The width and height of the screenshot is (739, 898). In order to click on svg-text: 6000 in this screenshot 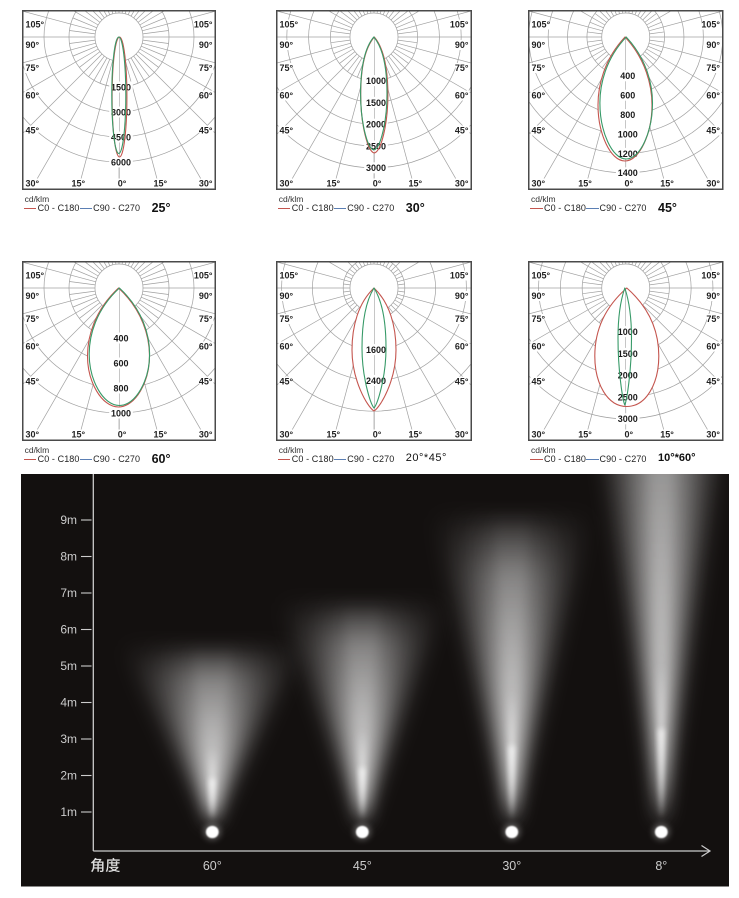, I will do `click(121, 162)`.